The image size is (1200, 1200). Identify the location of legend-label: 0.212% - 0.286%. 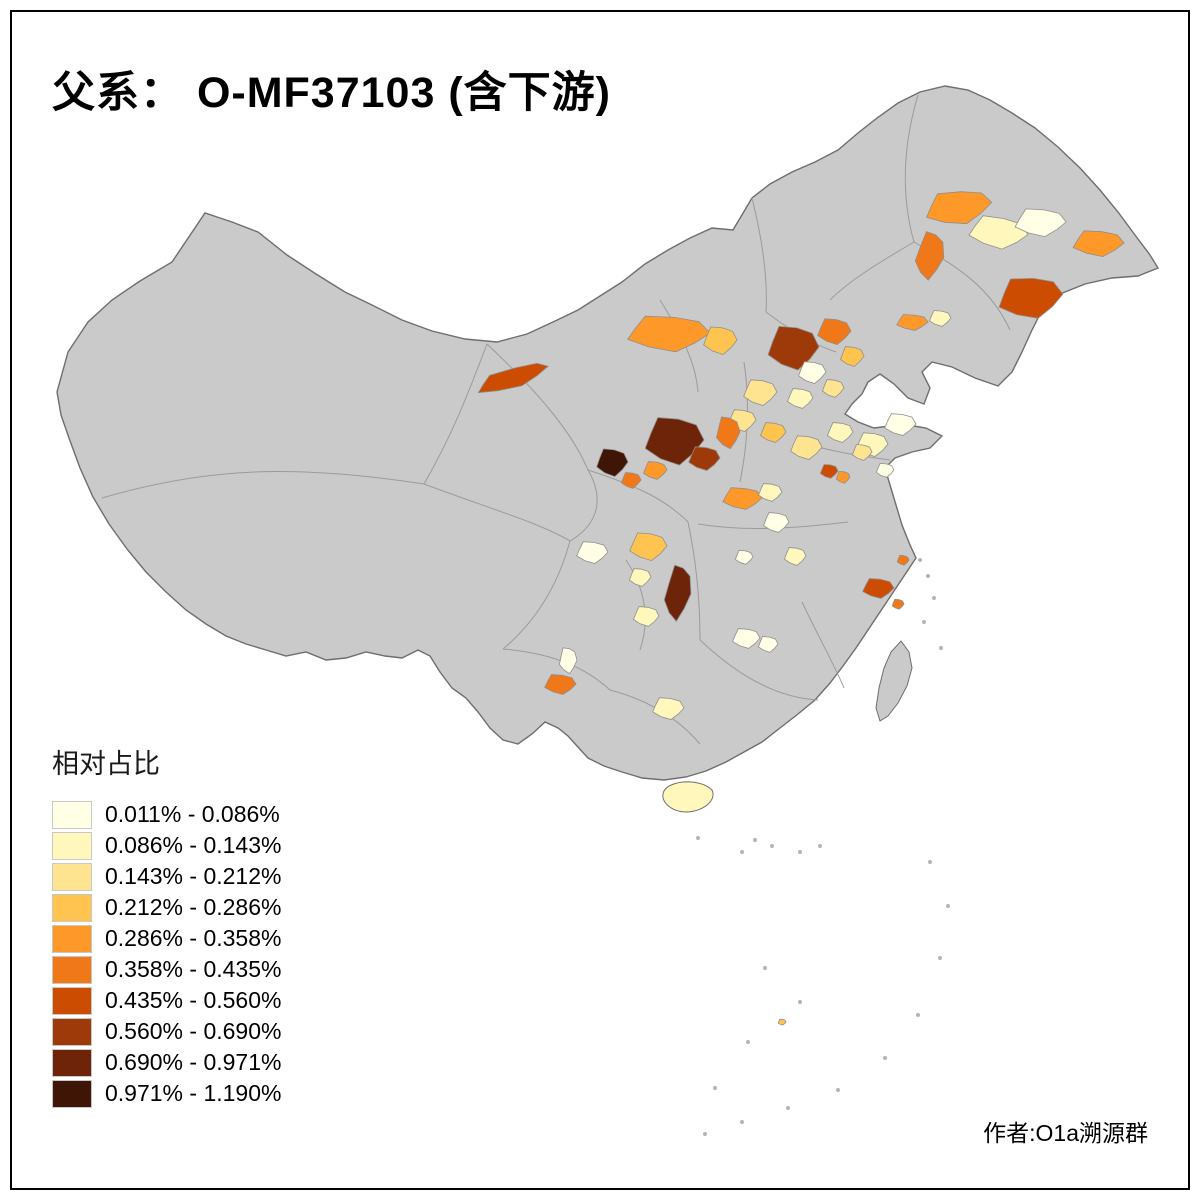
(193, 907).